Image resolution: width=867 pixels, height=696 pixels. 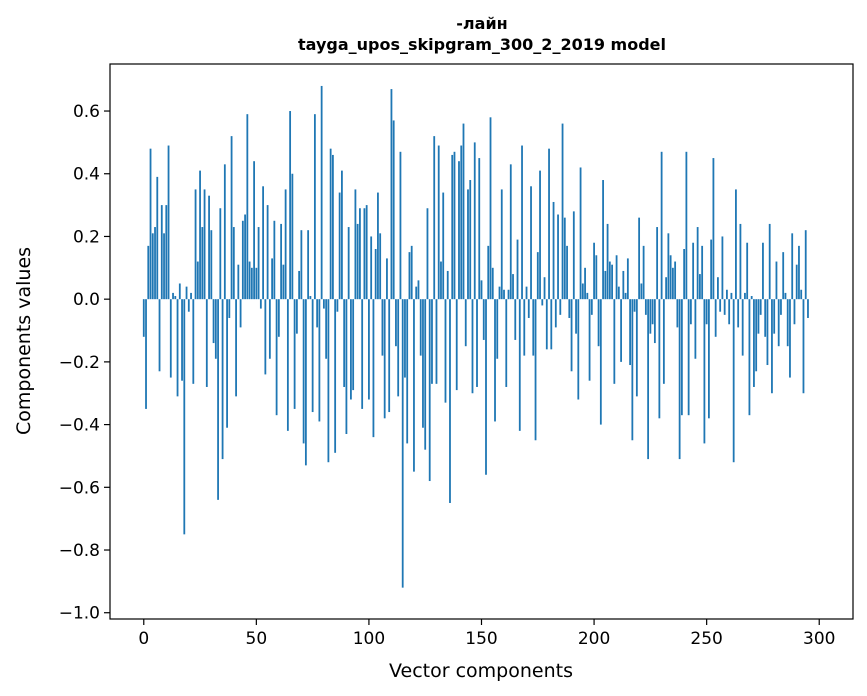 I want to click on y-tick-label: −0.6, so click(x=79, y=488).